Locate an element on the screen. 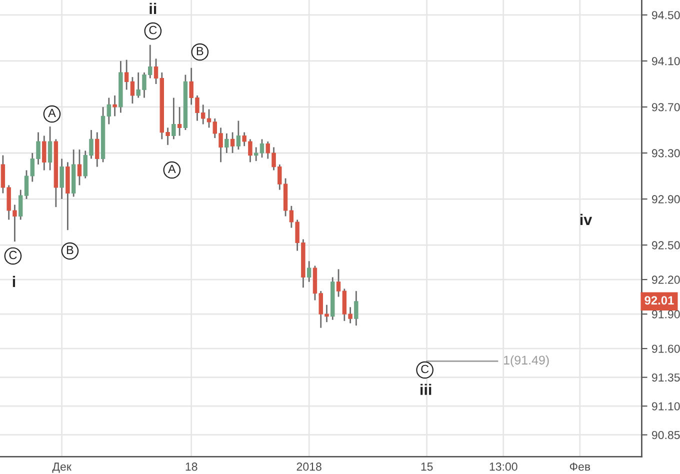 This screenshot has width=680, height=474. annotation: iii is located at coordinates (426, 389).